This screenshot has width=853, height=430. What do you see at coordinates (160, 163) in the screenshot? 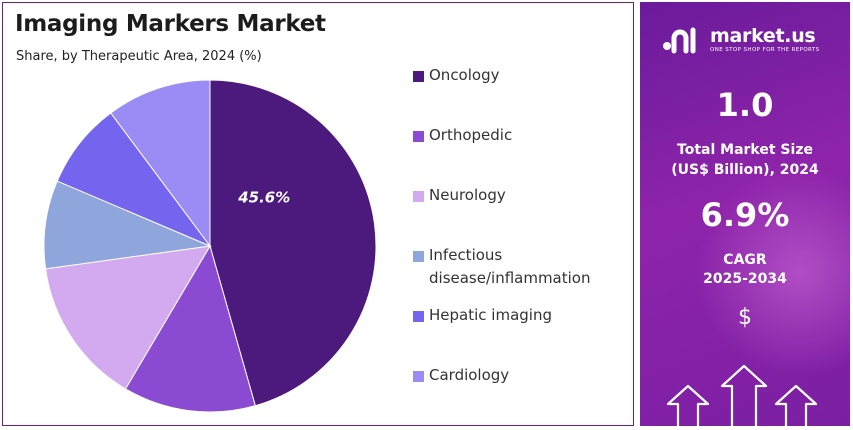
I see `pie-slice-cardiology` at bounding box center [160, 163].